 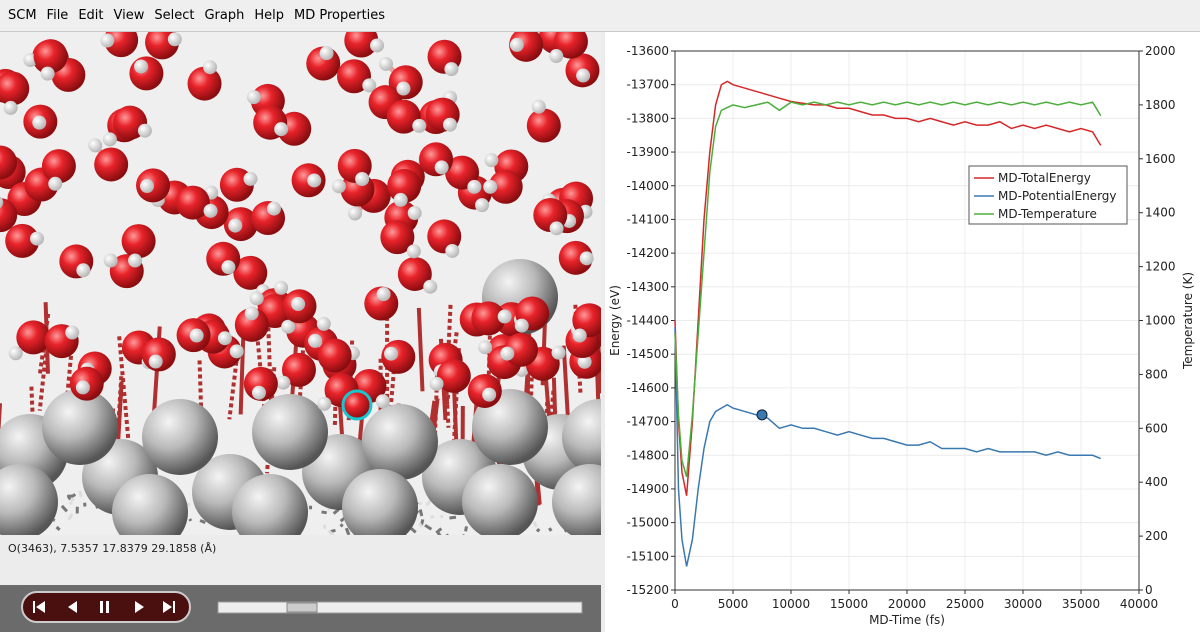 I want to click on x-axis-label: MD-Time (fs), so click(x=907, y=620).